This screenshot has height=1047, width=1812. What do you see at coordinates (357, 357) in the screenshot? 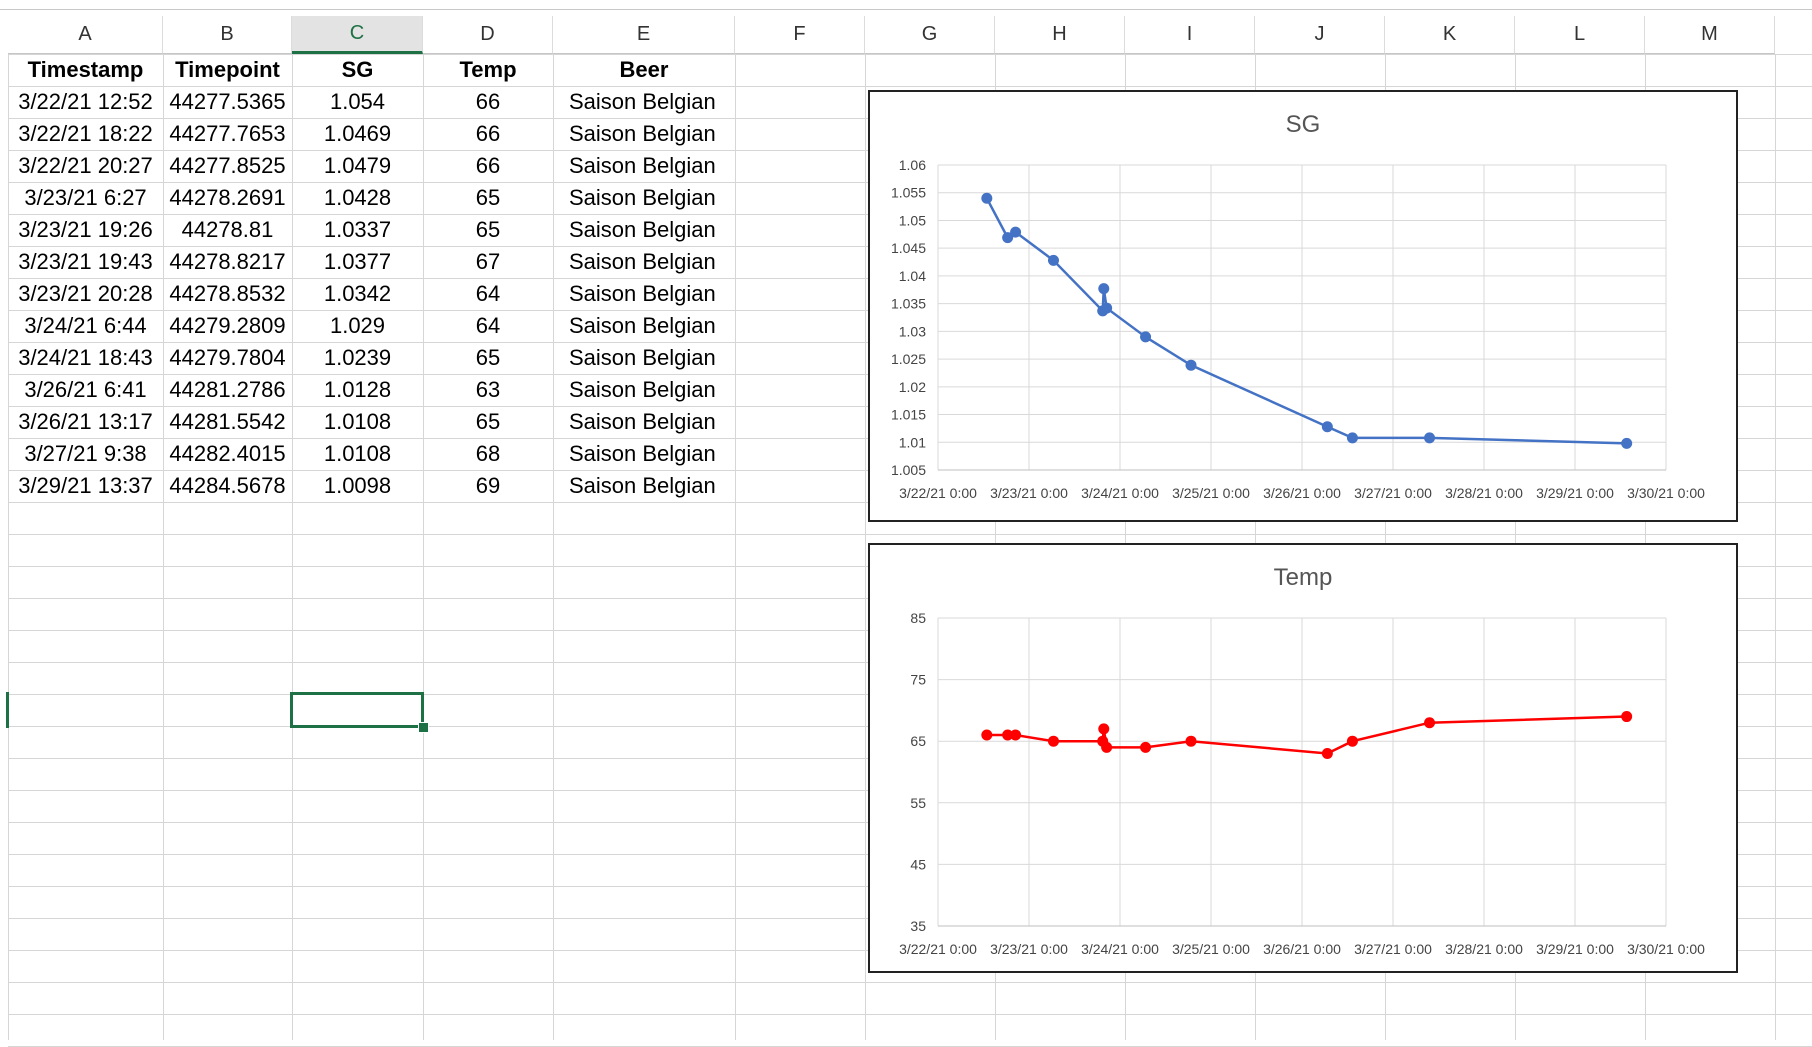
I see `table-cell: 1.0239` at bounding box center [357, 357].